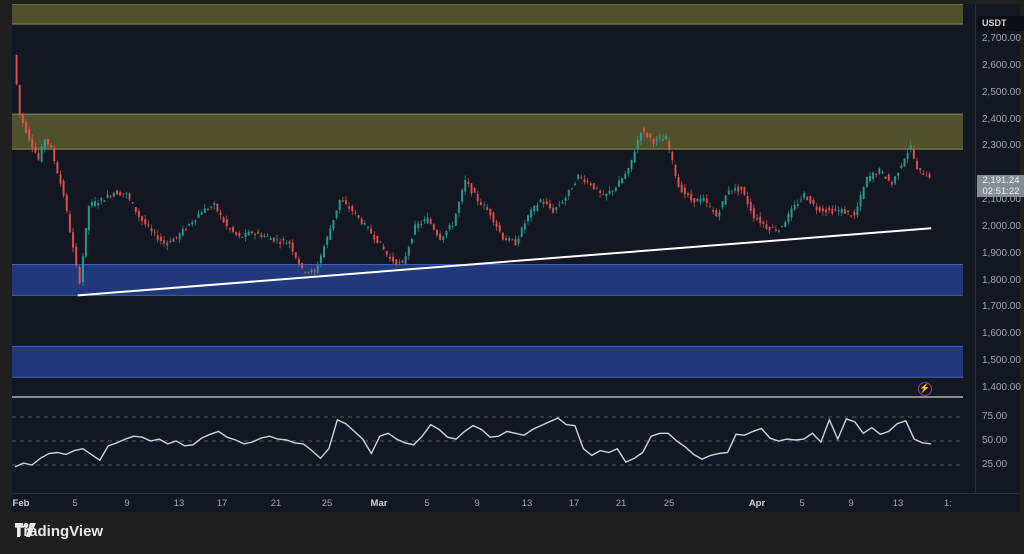 The width and height of the screenshot is (1024, 554). Describe the element at coordinates (516, 503) in the screenshot. I see `time-axis: Feb 5 9 13 17 21 25 Mar 5 9 13 17 21 25 Apr 5 9 13 1:` at that location.